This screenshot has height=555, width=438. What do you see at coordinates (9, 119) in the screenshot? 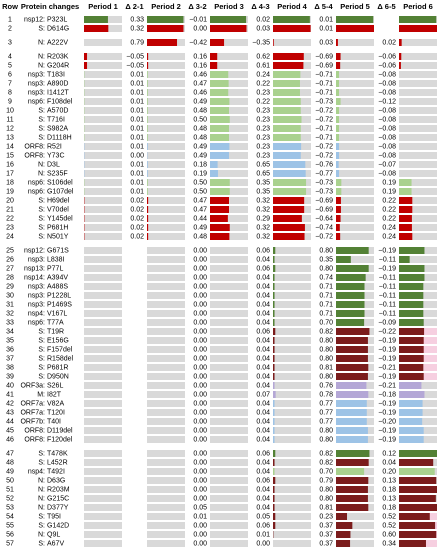
I see `row-number: 11` at bounding box center [9, 119].